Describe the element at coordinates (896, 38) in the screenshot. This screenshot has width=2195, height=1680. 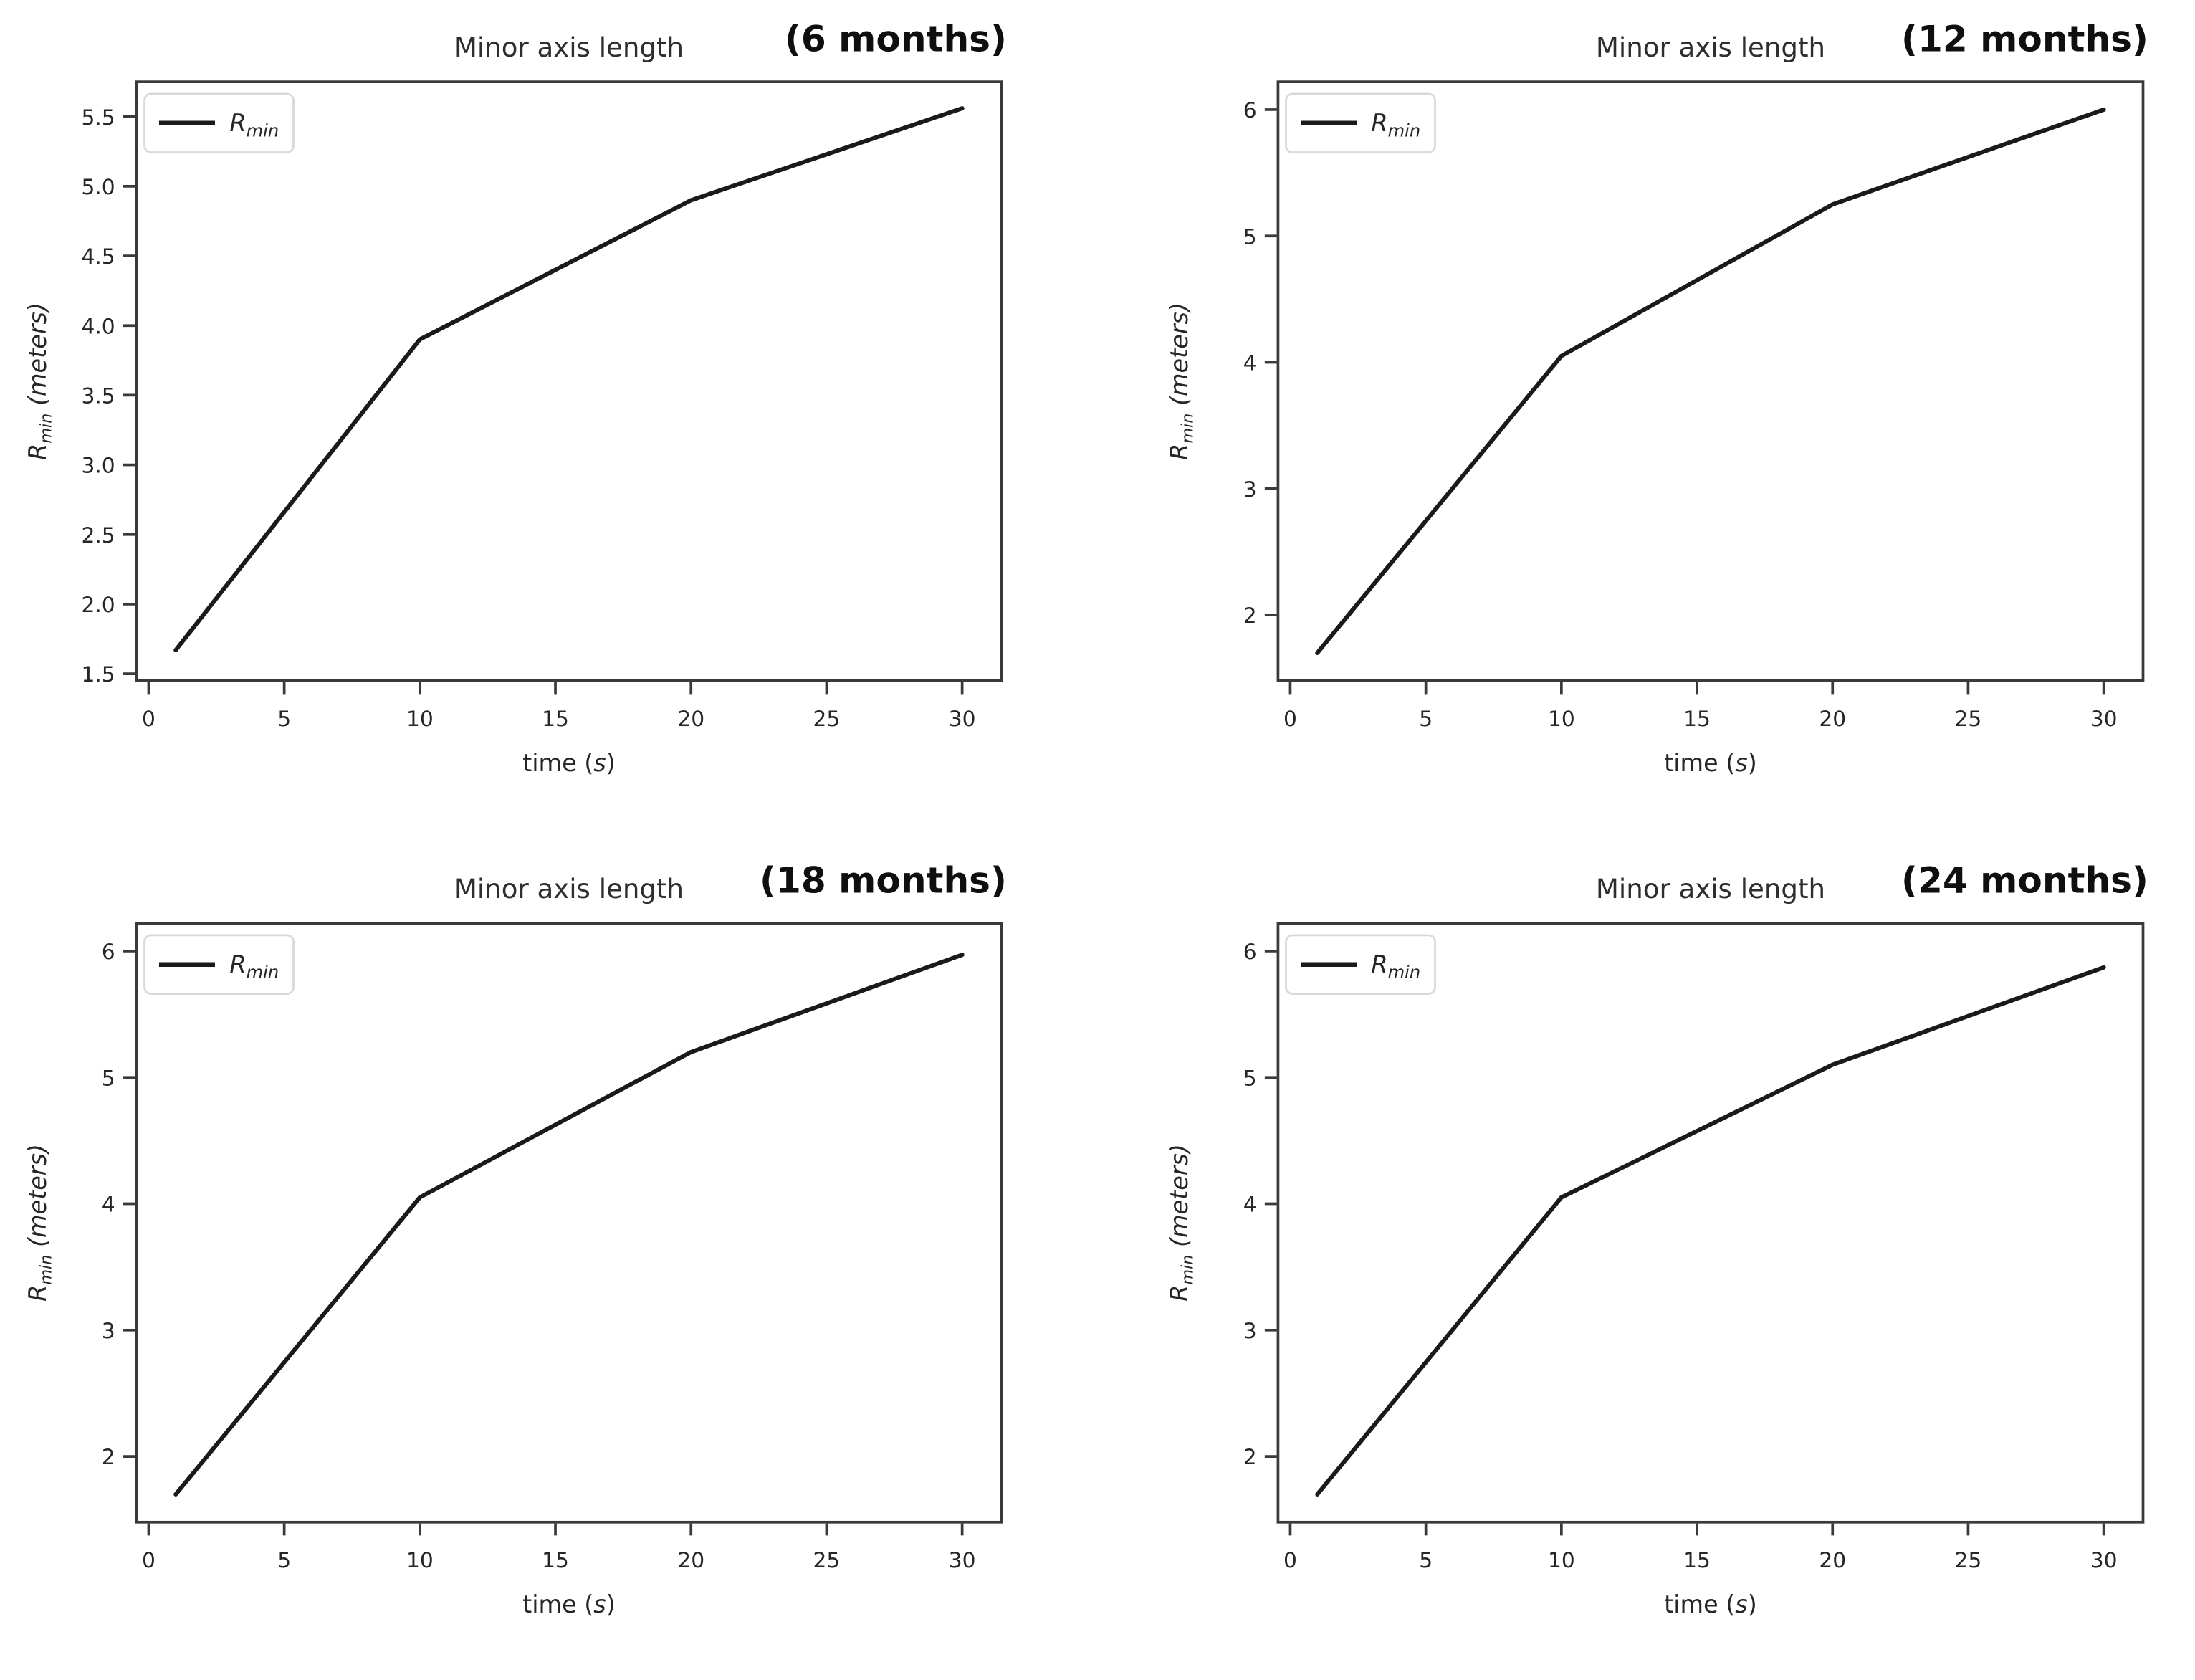
I see `chart-annotation: (6 months)` at that location.